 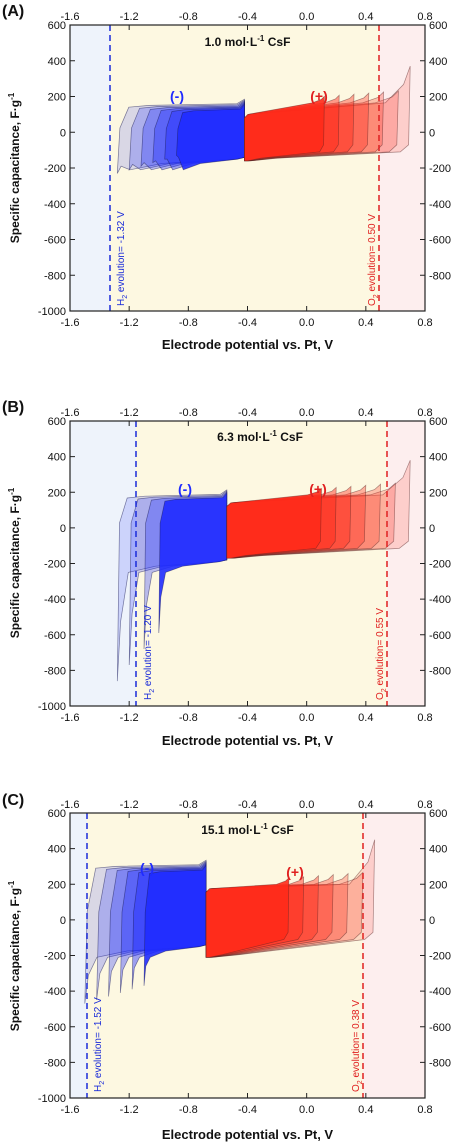 What do you see at coordinates (90, 168) in the screenshot?
I see `h2-region-bg` at bounding box center [90, 168].